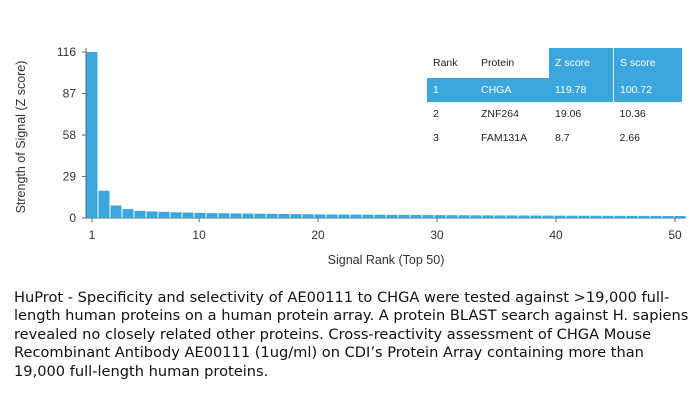  Describe the element at coordinates (437, 235) in the screenshot. I see `x-tick-label: 30` at that location.